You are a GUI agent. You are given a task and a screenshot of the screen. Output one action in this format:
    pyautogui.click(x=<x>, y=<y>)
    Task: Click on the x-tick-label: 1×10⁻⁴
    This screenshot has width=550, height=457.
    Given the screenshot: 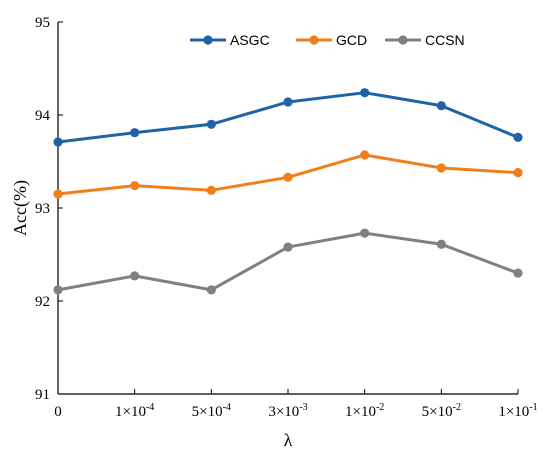 What is the action you would take?
    pyautogui.click(x=134, y=411)
    